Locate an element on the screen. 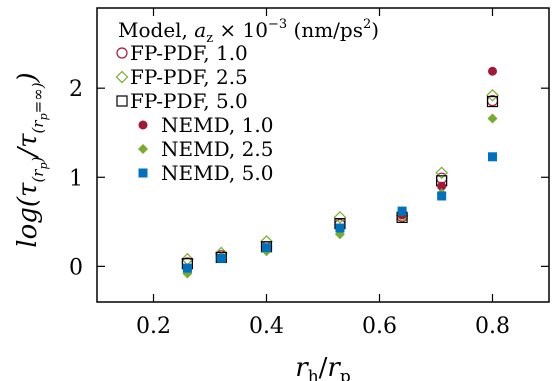  legend-label: FP-PDF, 5.0 is located at coordinates (189, 101).